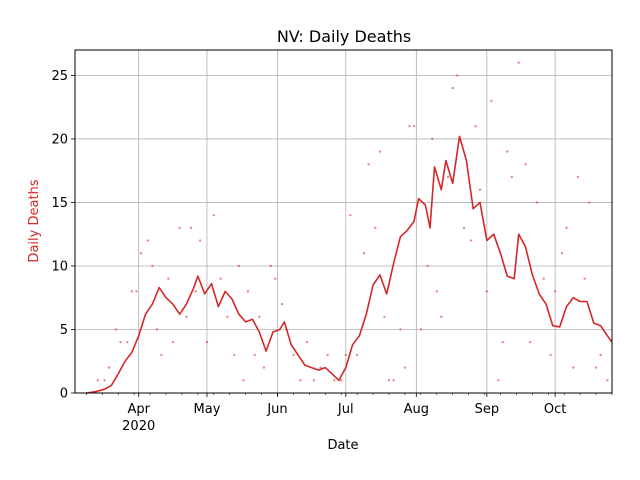 The height and width of the screenshot is (480, 640). I want to click on y-tick-label: 25, so click(59, 76).